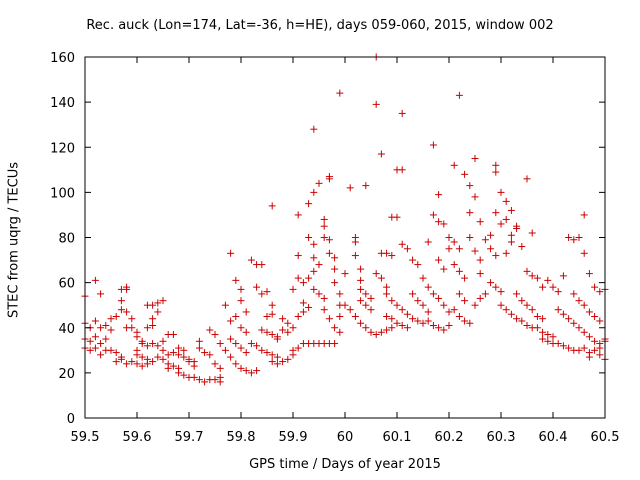 The width and height of the screenshot is (640, 480). What do you see at coordinates (137, 437) in the screenshot?
I see `x-tick-label: 59.6` at bounding box center [137, 437].